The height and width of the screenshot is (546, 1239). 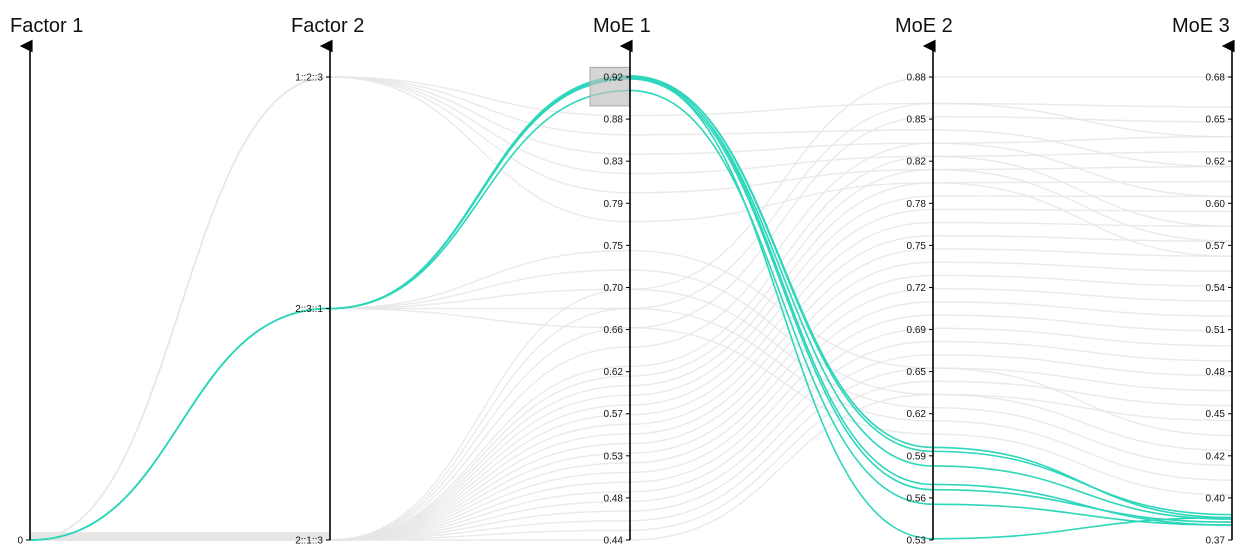 What do you see at coordinates (614, 78) in the screenshot?
I see `tick-label: 0.92` at bounding box center [614, 78].